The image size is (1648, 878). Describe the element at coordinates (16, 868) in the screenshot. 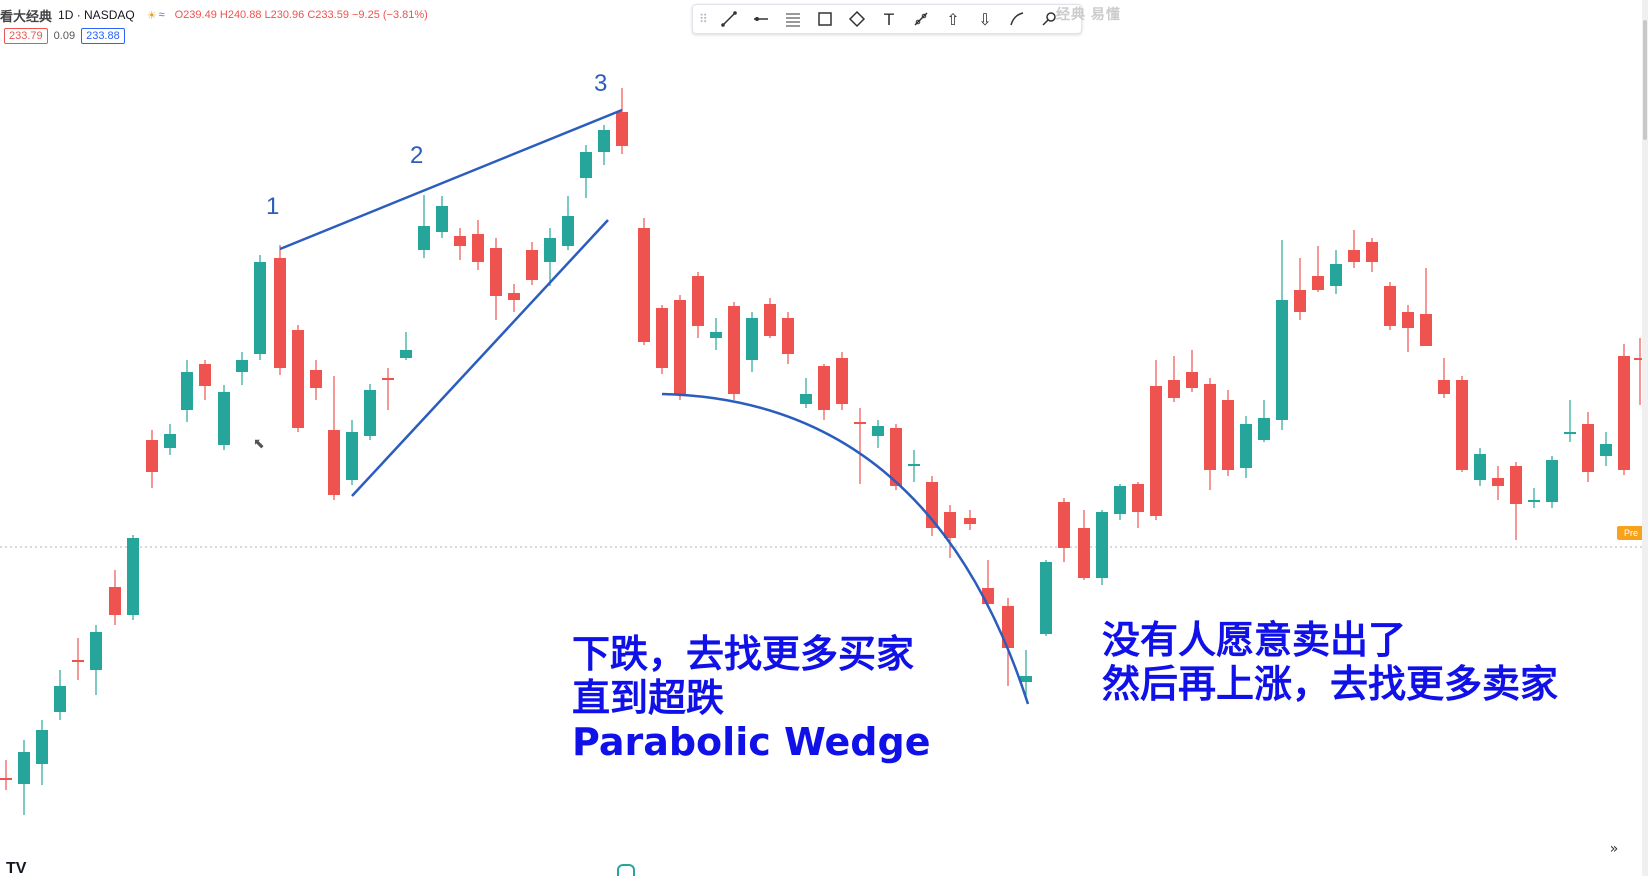

I see `tradingview-logo: TV` at that location.